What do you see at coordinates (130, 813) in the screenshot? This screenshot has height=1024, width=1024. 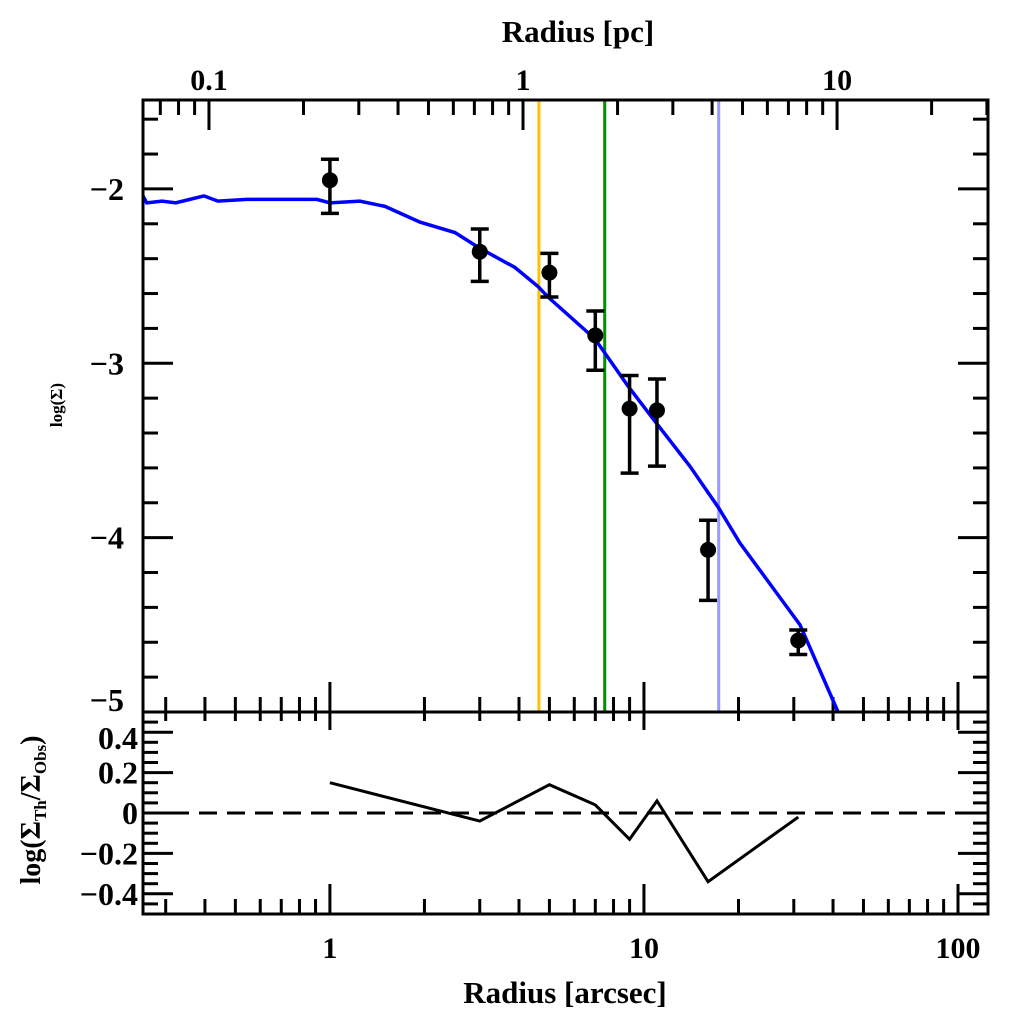 I see `residual-y-tick-label: 0` at bounding box center [130, 813].